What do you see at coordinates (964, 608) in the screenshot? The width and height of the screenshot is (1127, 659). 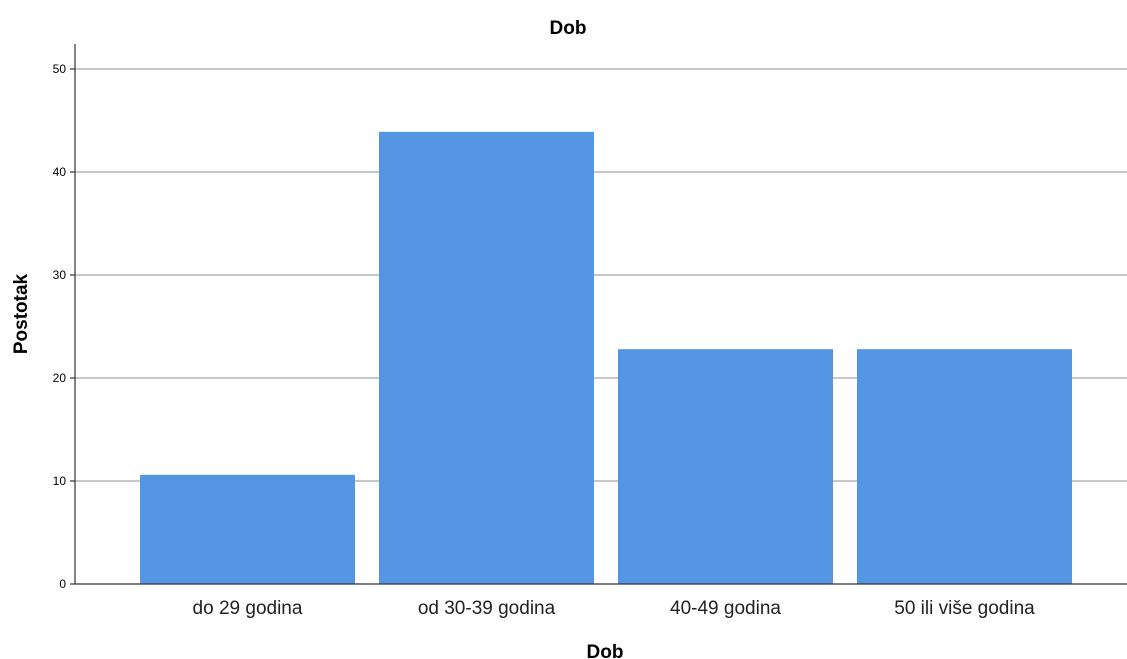 I see `x-category-label-4: 50 ili više godina` at bounding box center [964, 608].